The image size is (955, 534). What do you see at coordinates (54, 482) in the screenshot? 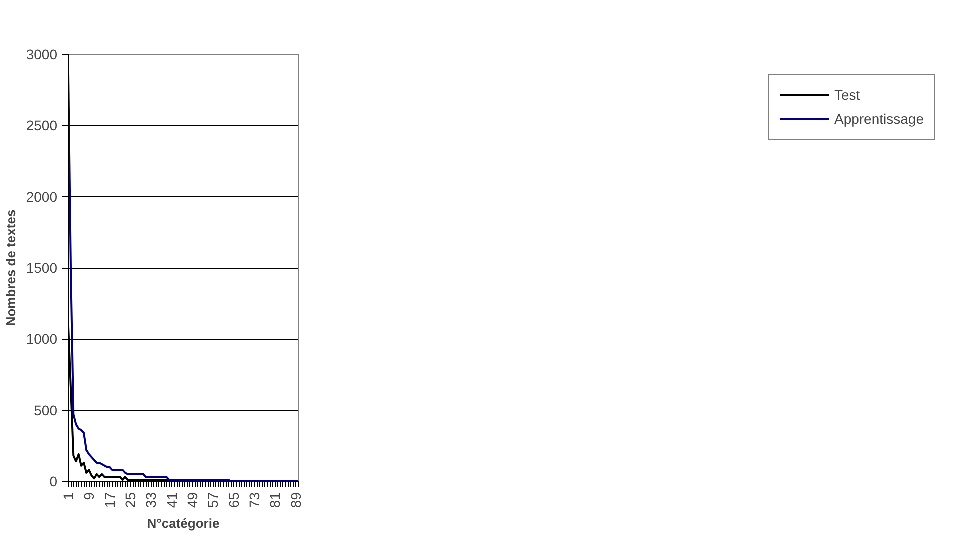
I see `y-tick-label: 0` at bounding box center [54, 482].